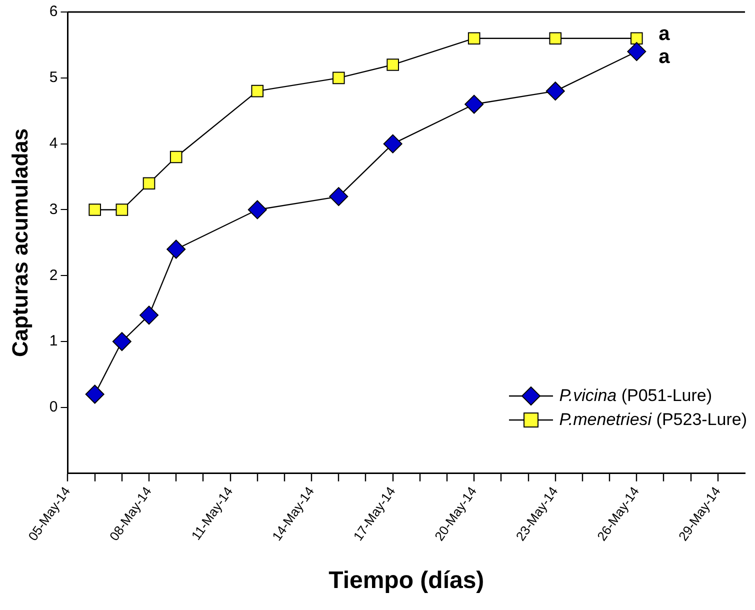  I want to click on y-tick-label: 1, so click(53, 341).